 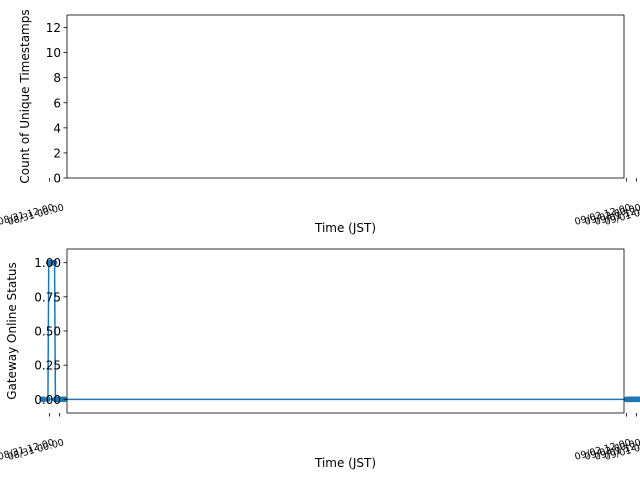 What do you see at coordinates (25, 96) in the screenshot?
I see `y-axis-label: Count of Unique Timestamps` at bounding box center [25, 96].